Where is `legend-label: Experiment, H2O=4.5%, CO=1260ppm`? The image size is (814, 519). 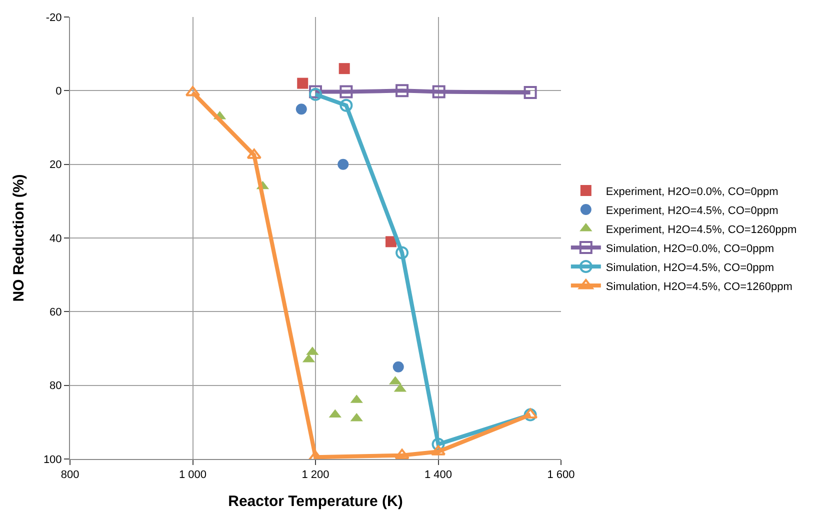 legend-label: Experiment, H2O=4.5%, CO=1260ppm is located at coordinates (701, 230).